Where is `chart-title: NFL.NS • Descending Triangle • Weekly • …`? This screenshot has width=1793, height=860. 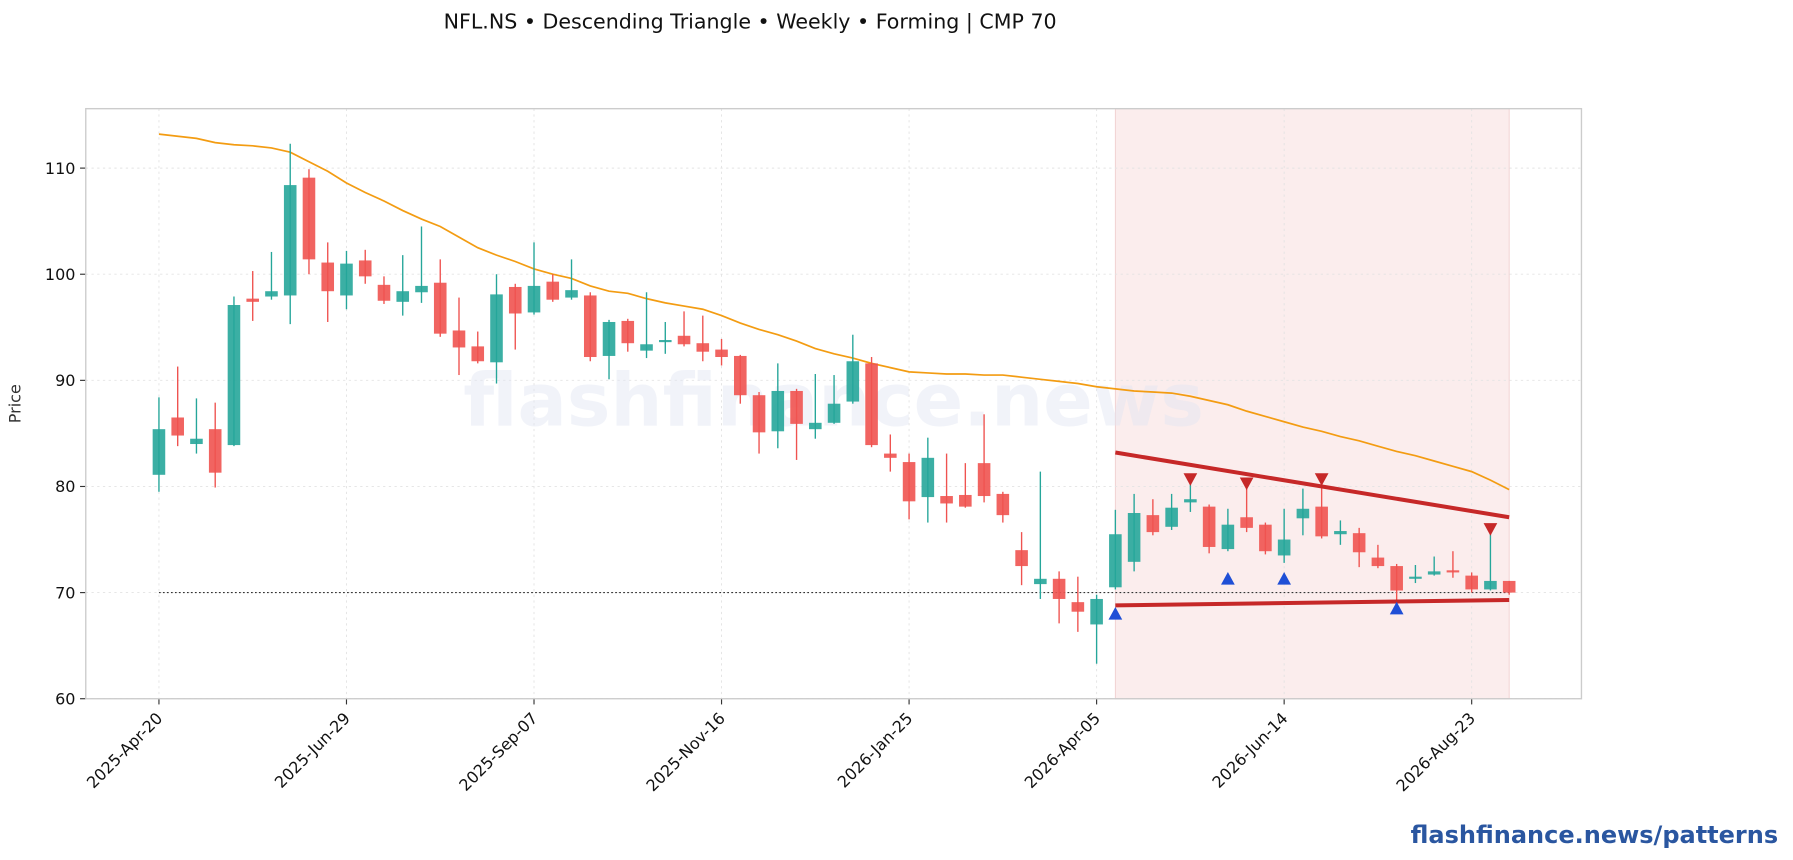
chart-title: NFL.NS • Descending Triangle • Weekly • … is located at coordinates (750, 22).